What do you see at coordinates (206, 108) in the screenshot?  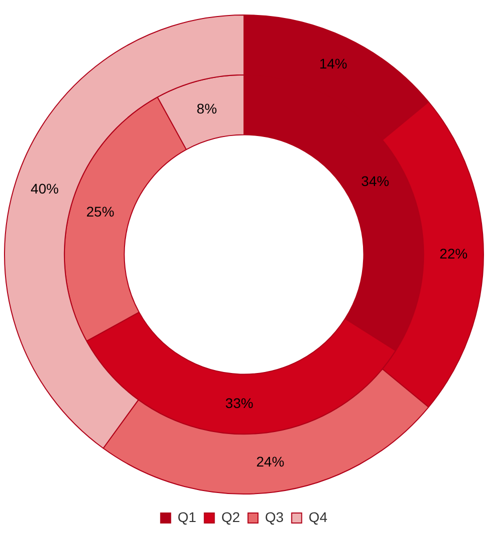 I see `data-label: 8%` at bounding box center [206, 108].